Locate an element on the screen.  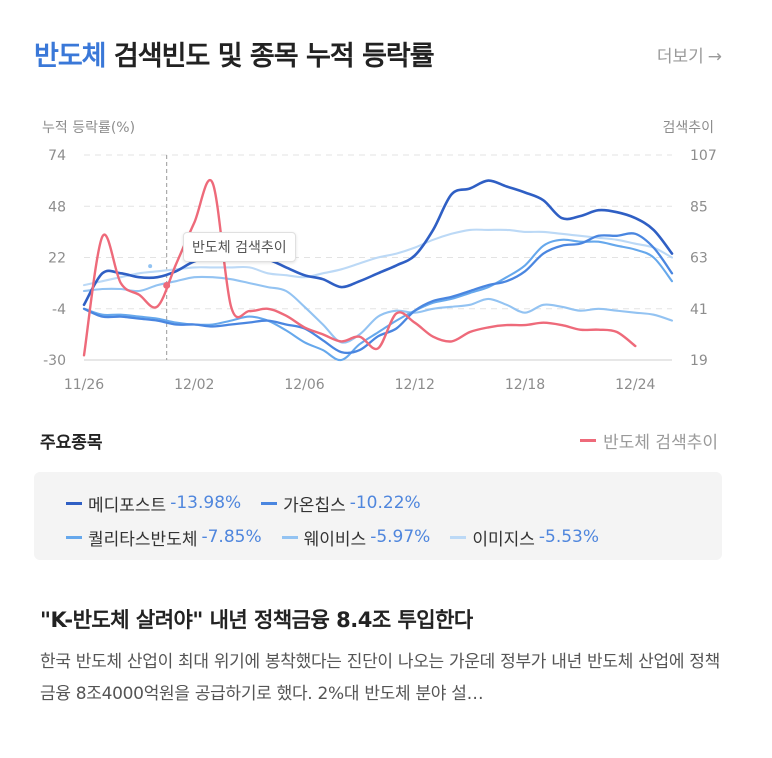
stock-name: 이미지스 is located at coordinates (503, 539).